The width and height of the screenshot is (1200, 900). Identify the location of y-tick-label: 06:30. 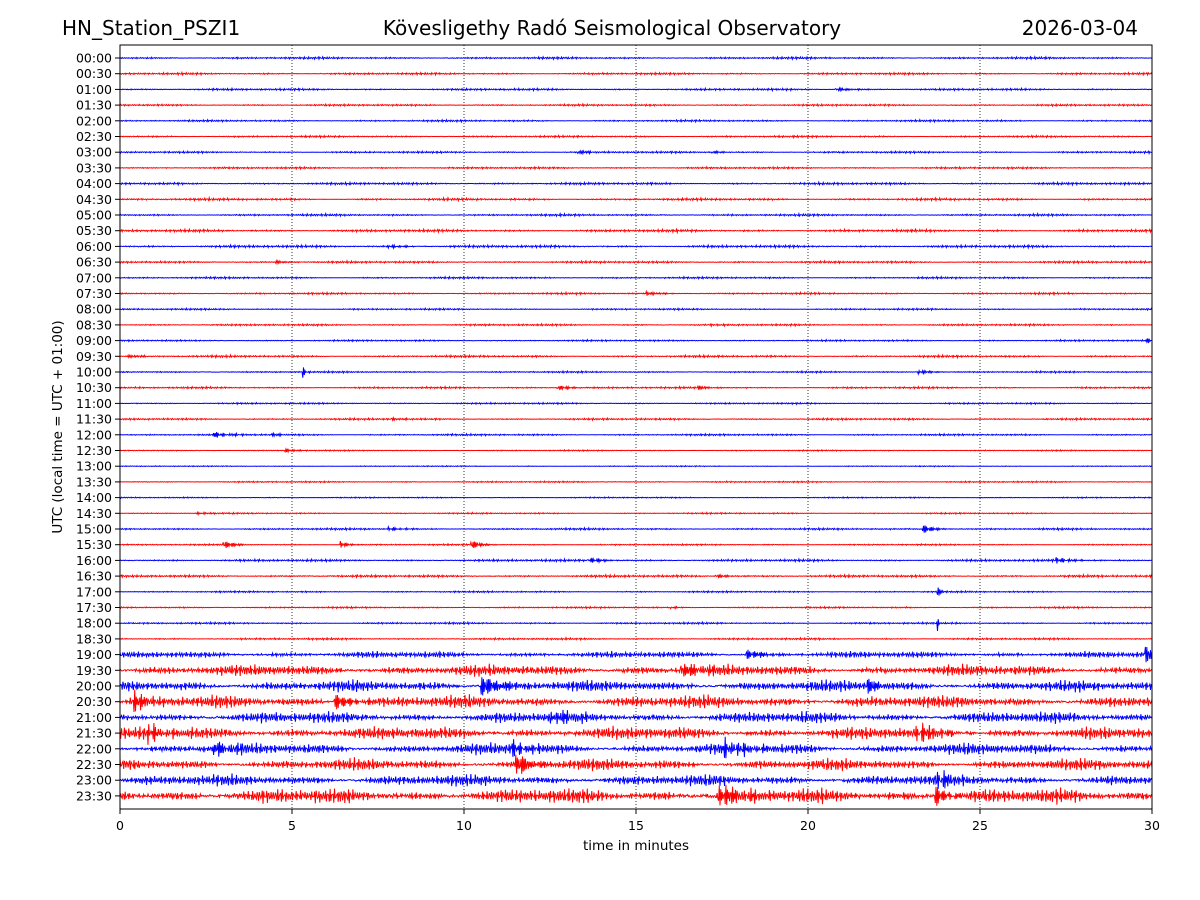
(94, 262).